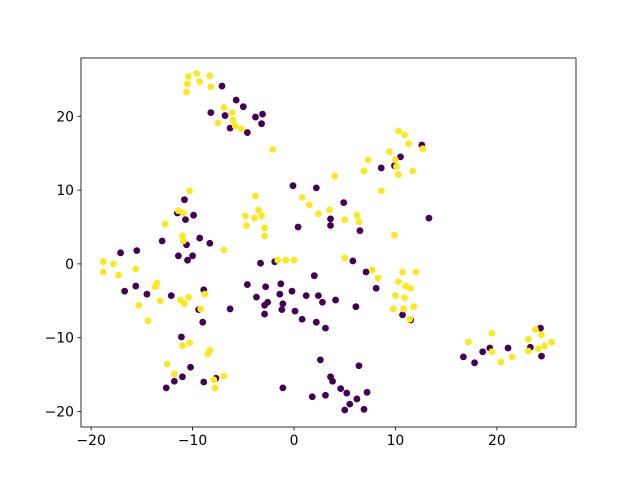  Describe the element at coordinates (90, 441) in the screenshot. I see `x-tick-label: −20` at that location.